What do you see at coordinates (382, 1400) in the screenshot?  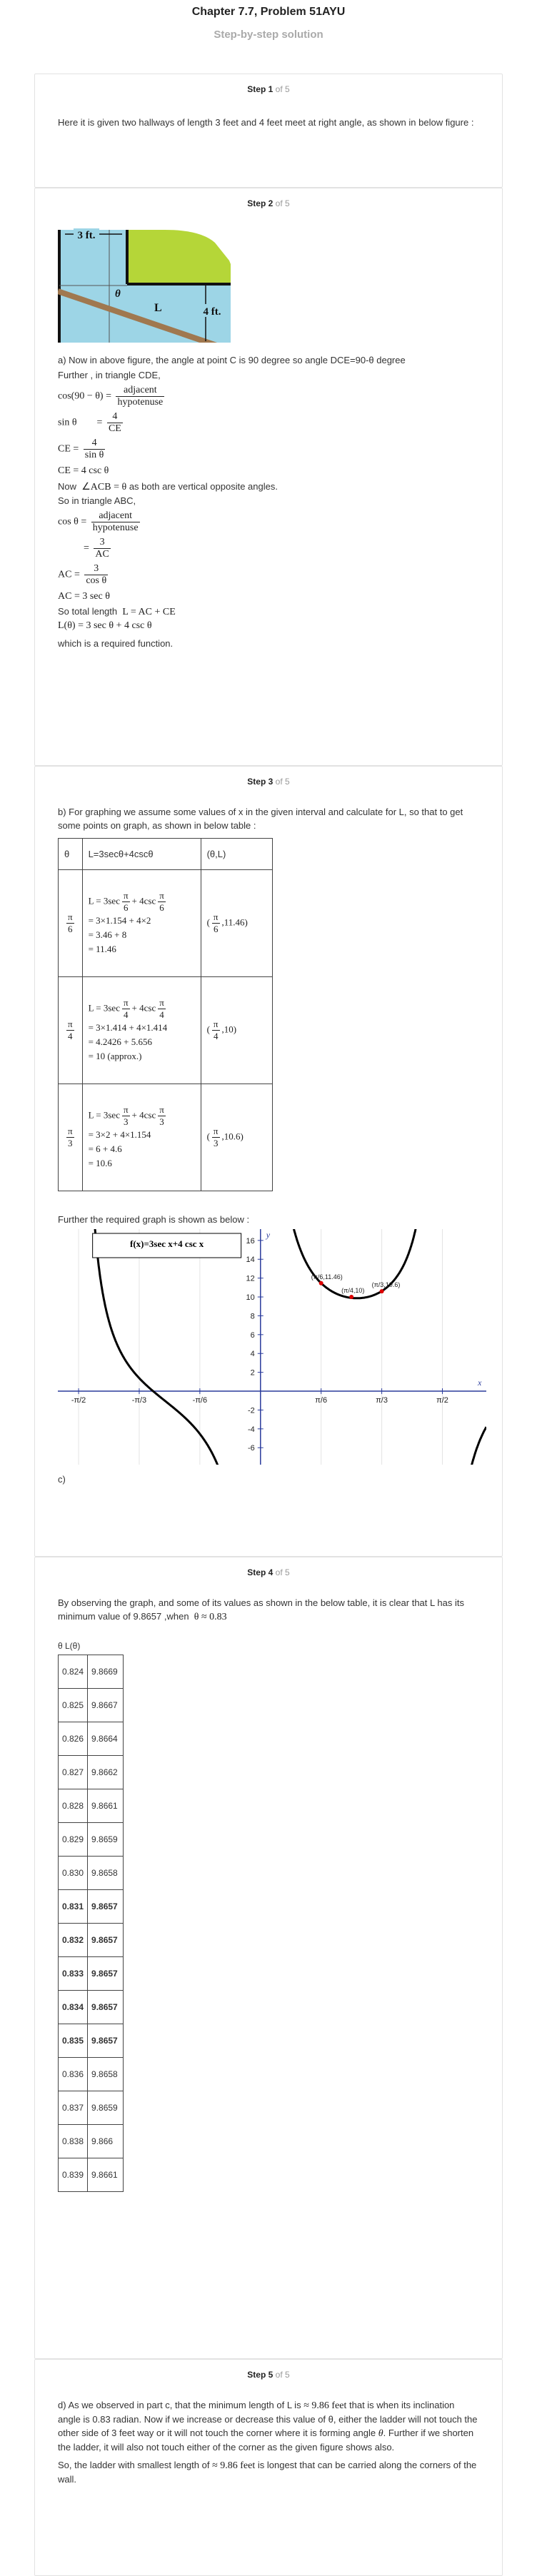 I see `x-tick-label: π/3` at bounding box center [382, 1400].